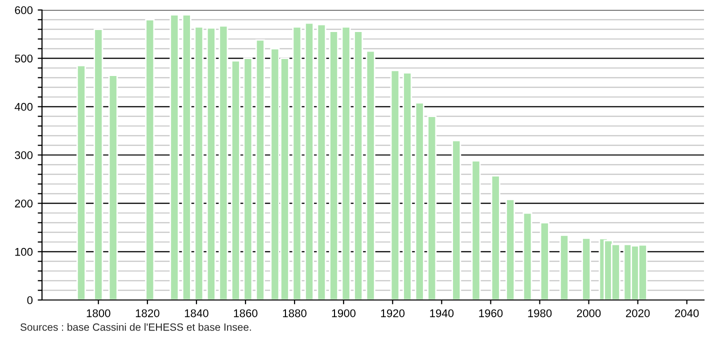 This screenshot has width=710, height=340. I want to click on x-tick-label: 1940, so click(442, 313).